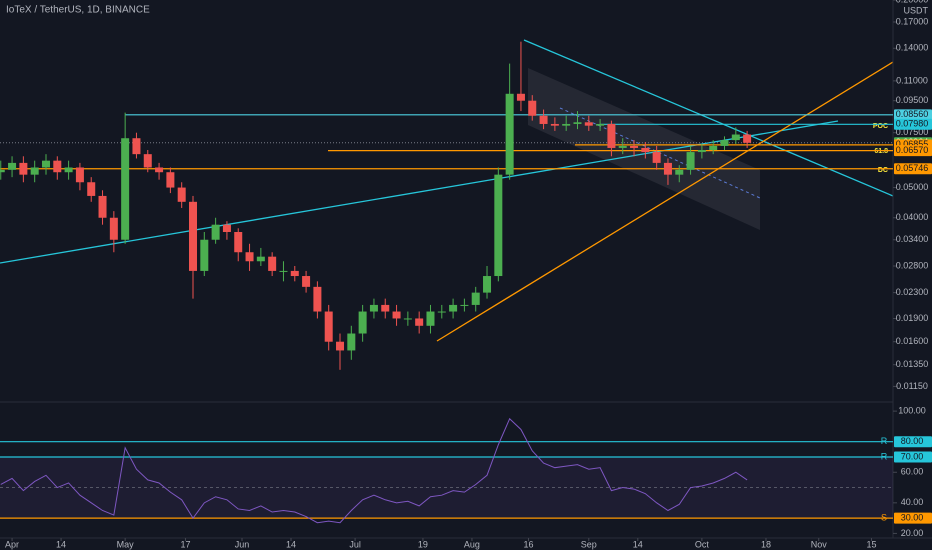  Describe the element at coordinates (472, 544) in the screenshot. I see `x-tick-label: Aug` at that location.